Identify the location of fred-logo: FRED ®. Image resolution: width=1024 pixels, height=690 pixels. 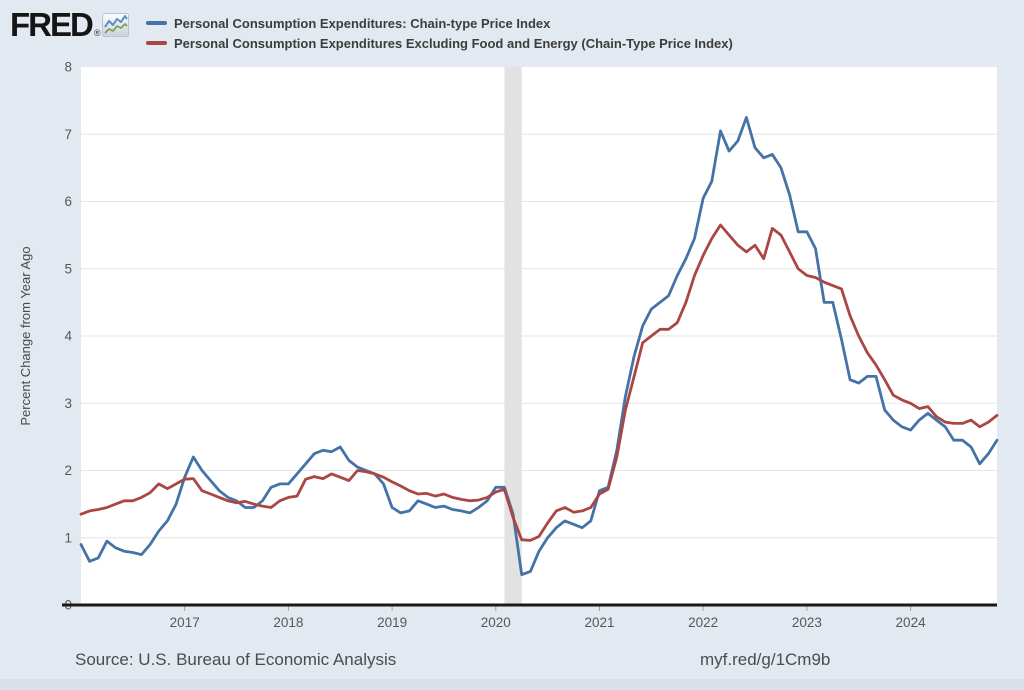
(70, 24).